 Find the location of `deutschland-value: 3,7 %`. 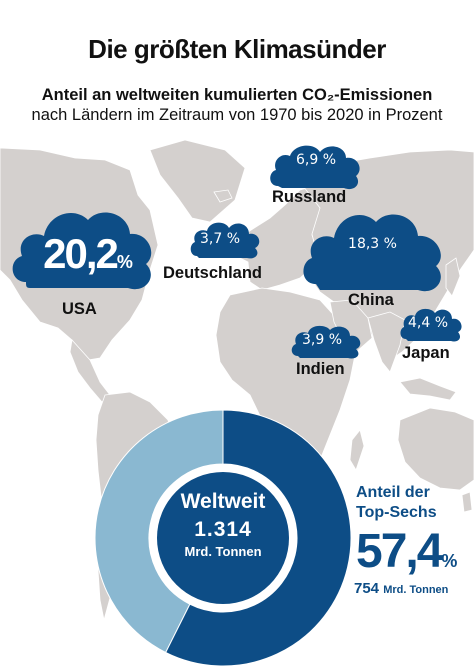

deutschland-value: 3,7 % is located at coordinates (220, 239).